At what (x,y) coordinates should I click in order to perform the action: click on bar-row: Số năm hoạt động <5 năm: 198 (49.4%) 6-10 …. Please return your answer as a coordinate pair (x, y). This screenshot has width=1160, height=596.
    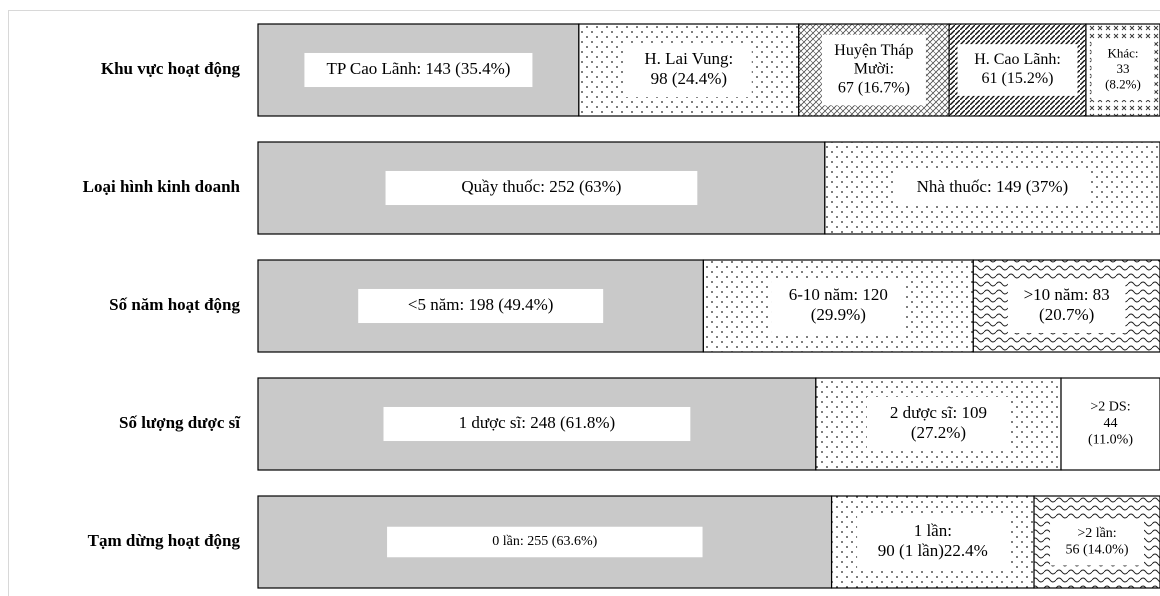
    Looking at the image, I should click on (634, 306).